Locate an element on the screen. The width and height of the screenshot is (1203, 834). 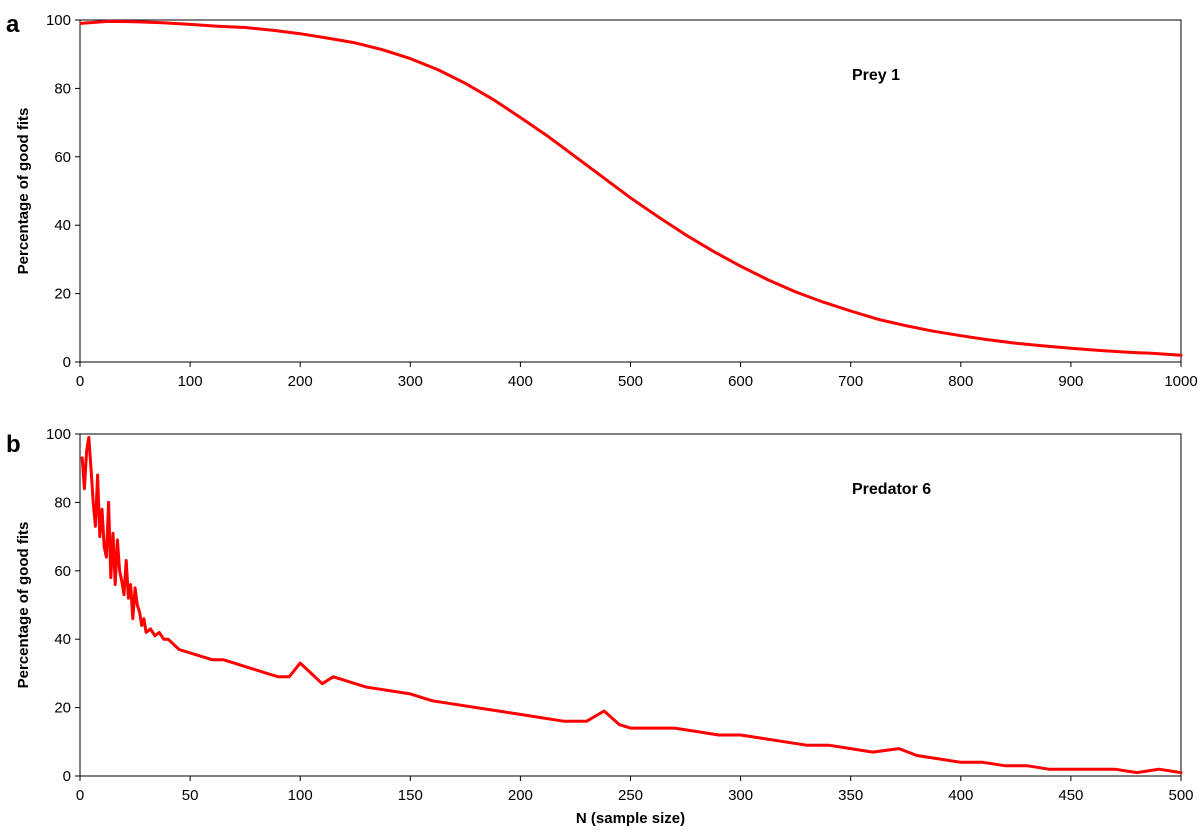
x-tick-label: 350 is located at coordinates (850, 795).